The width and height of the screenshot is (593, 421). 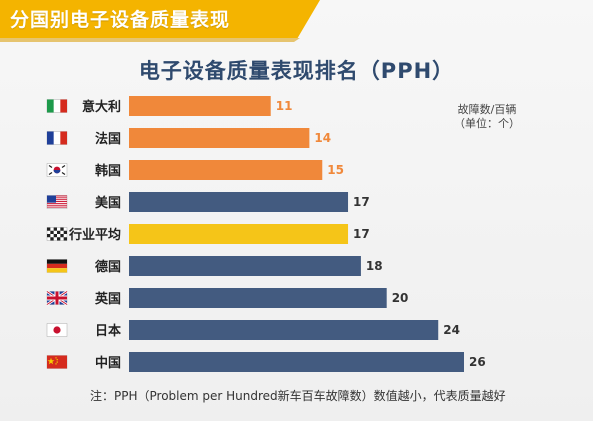 I want to click on value-label: 14, so click(x=322, y=138).